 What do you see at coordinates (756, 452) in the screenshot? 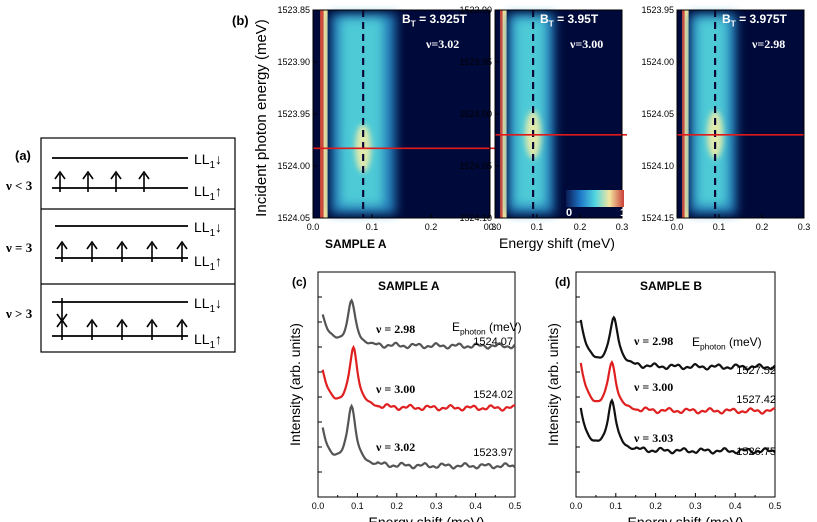
I see `spectrum-energy-label: 1526.75` at bounding box center [756, 452].